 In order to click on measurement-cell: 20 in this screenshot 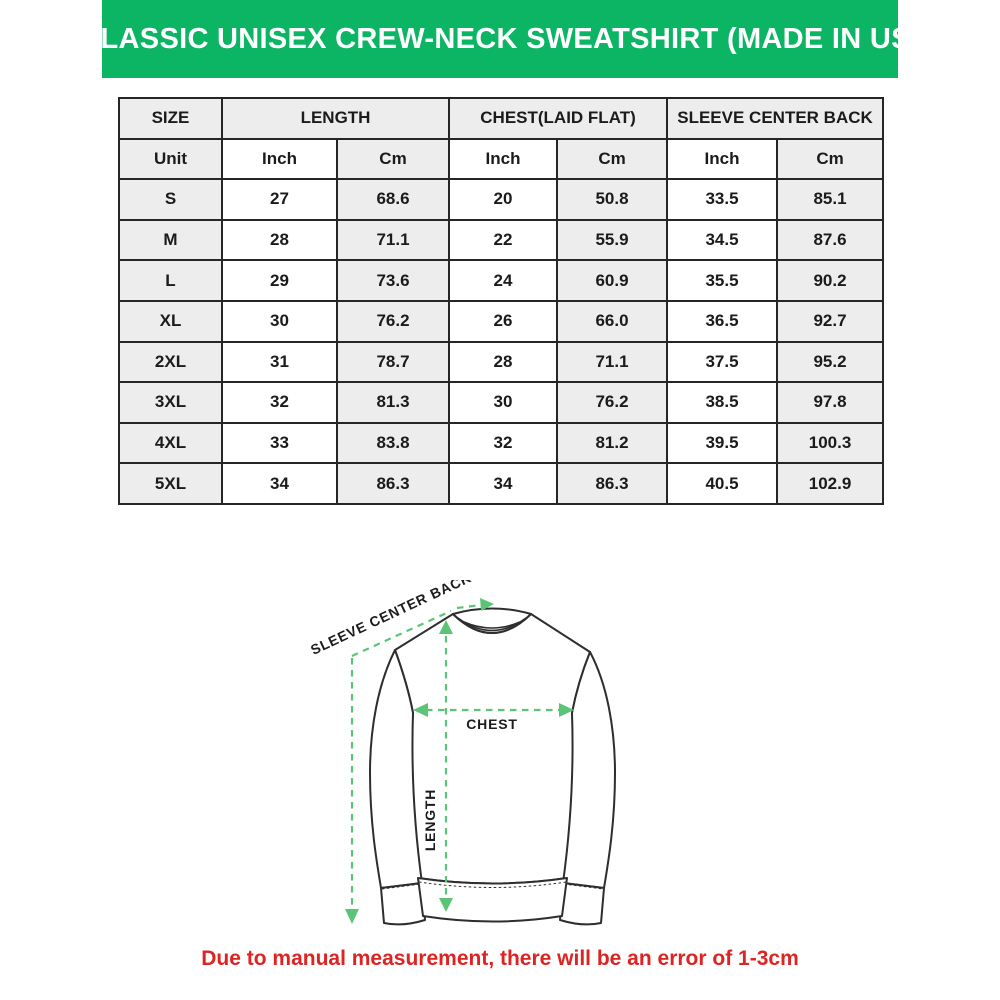, I will do `click(503, 199)`.